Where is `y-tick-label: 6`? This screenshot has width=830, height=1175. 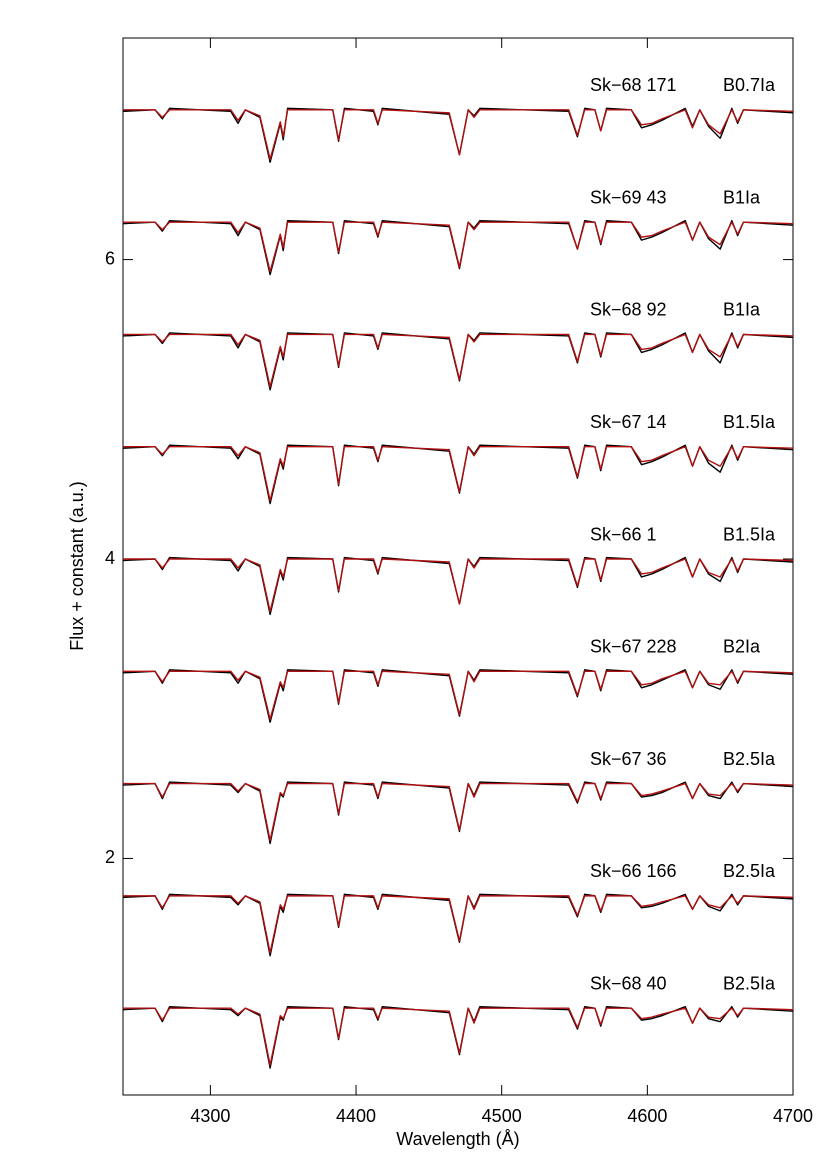 y-tick-label: 6 is located at coordinates (110, 258).